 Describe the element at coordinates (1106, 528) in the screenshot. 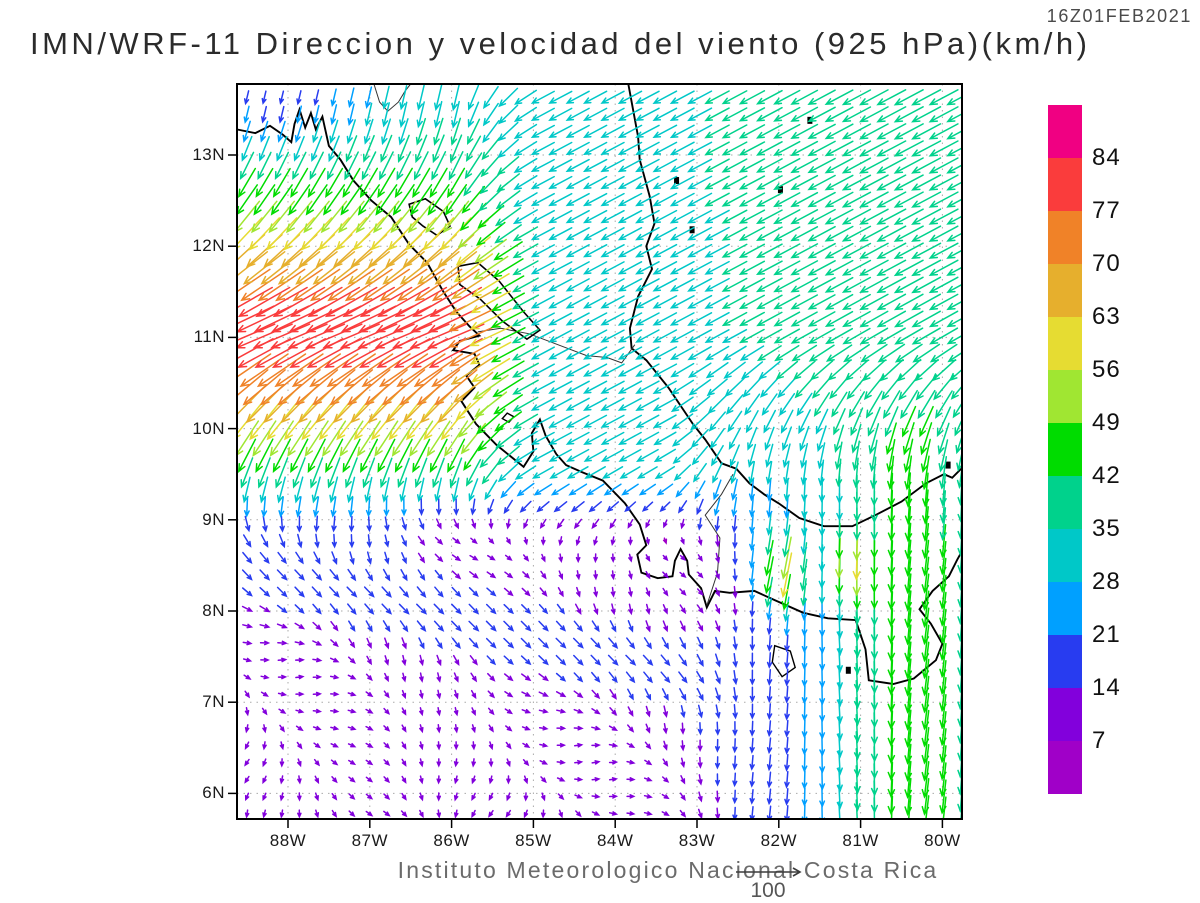

I see `colorbar-label-35: 35` at that location.